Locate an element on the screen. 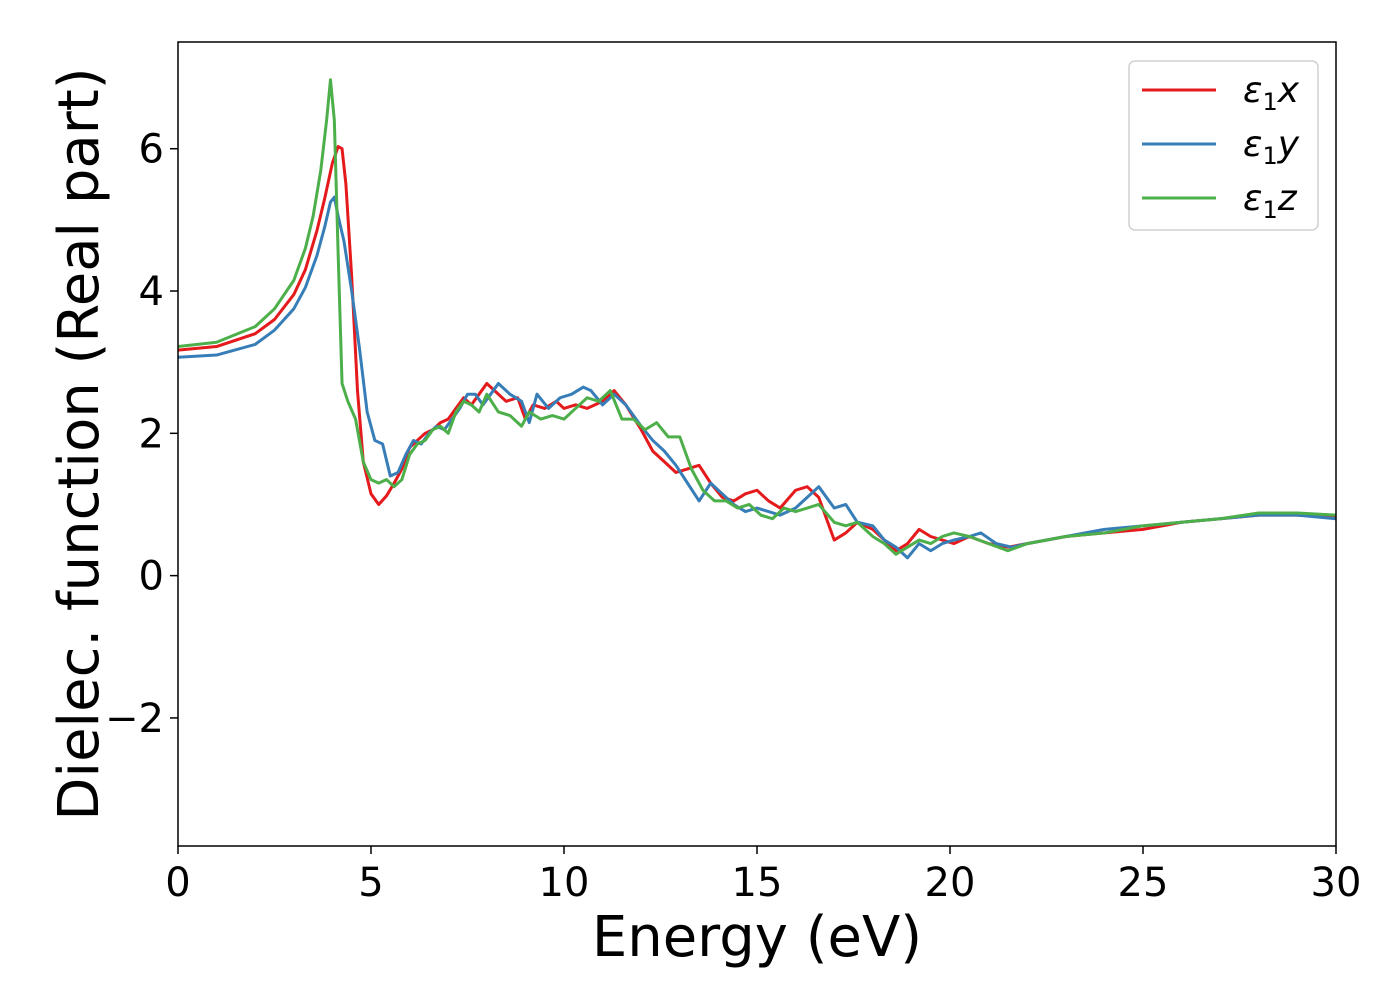 This screenshot has width=1400, height=1000. legend-label-y: ε1y is located at coordinates (1271, 147).